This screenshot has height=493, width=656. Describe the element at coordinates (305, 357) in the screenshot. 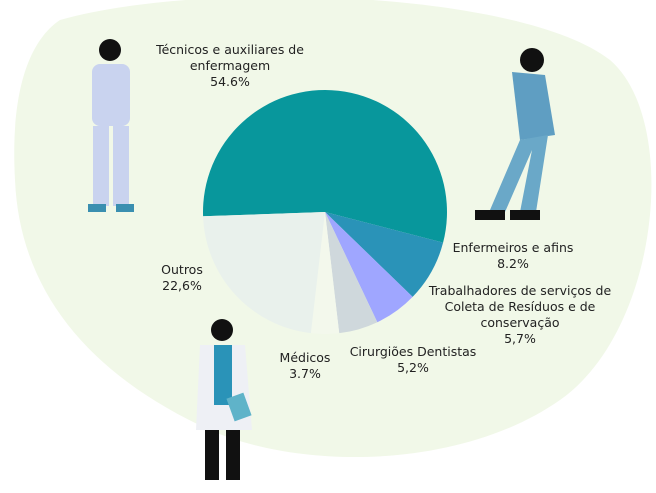

I see `category-name: Médicos` at that location.